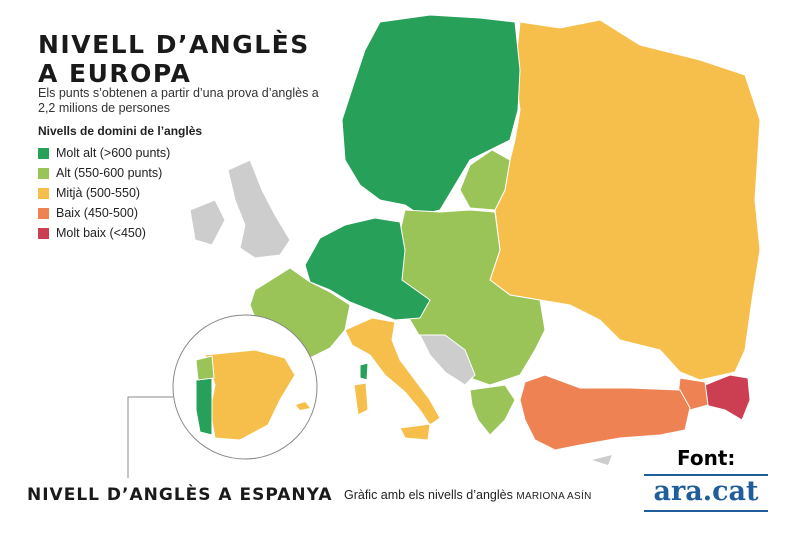 The image size is (800, 533). What do you see at coordinates (431, 115) in the screenshot?
I see `region-scandinavia` at bounding box center [431, 115].